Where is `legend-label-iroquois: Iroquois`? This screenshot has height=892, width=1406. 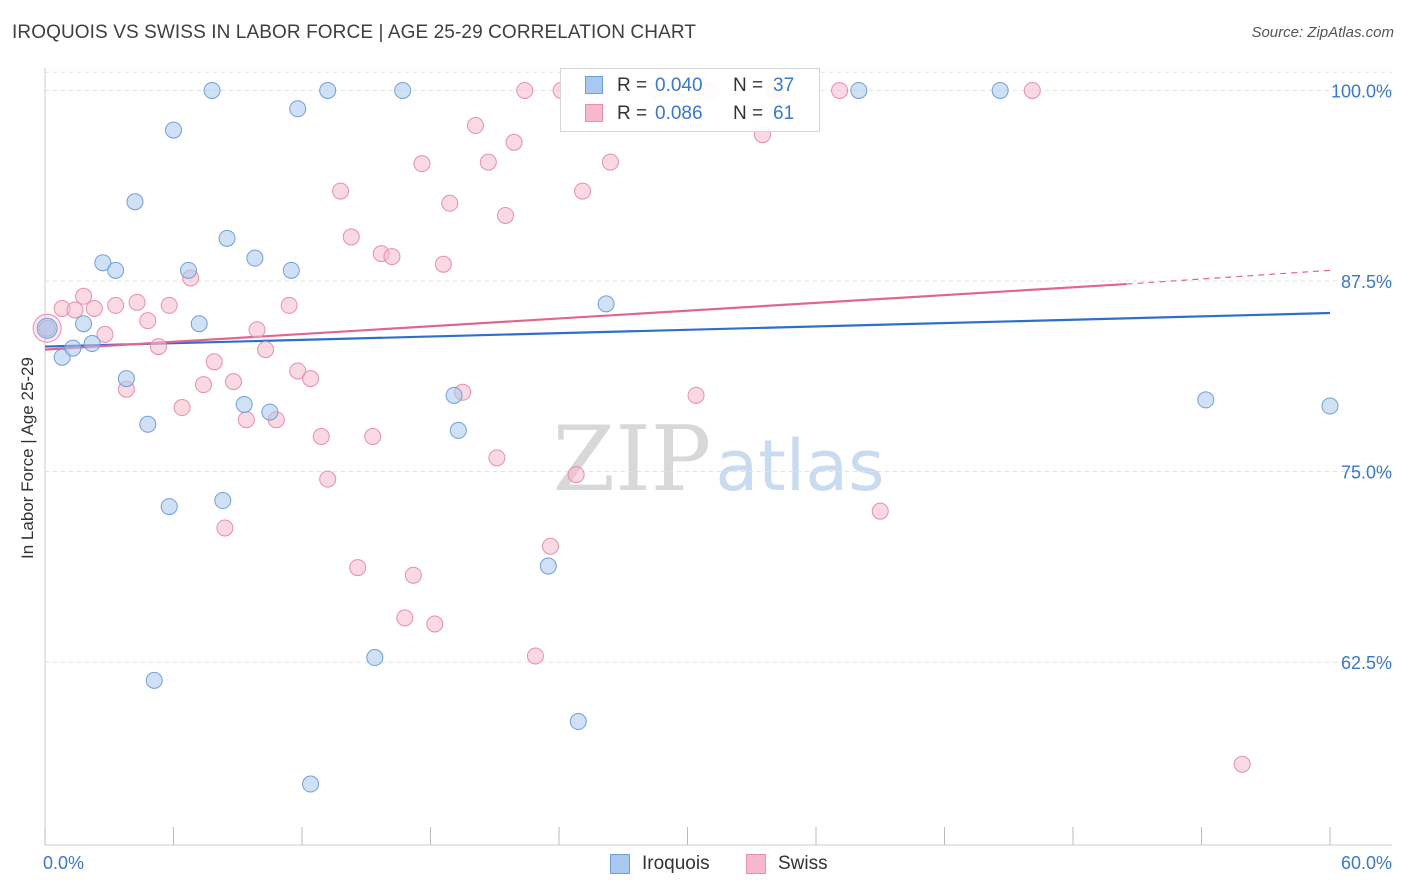 legend-label-iroquois: Iroquois is located at coordinates (676, 863).